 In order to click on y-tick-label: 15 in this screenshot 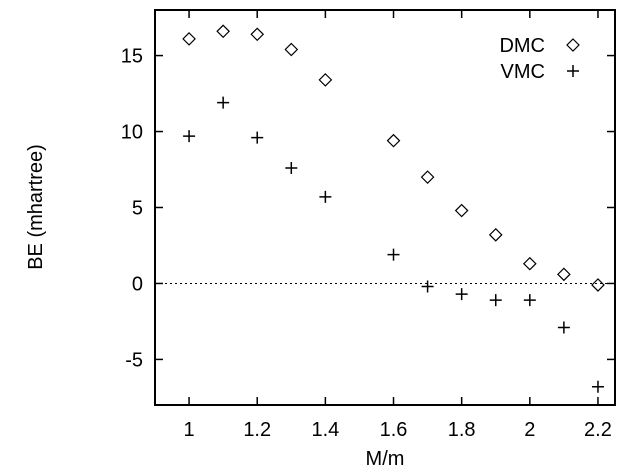, I will do `click(132, 57)`.